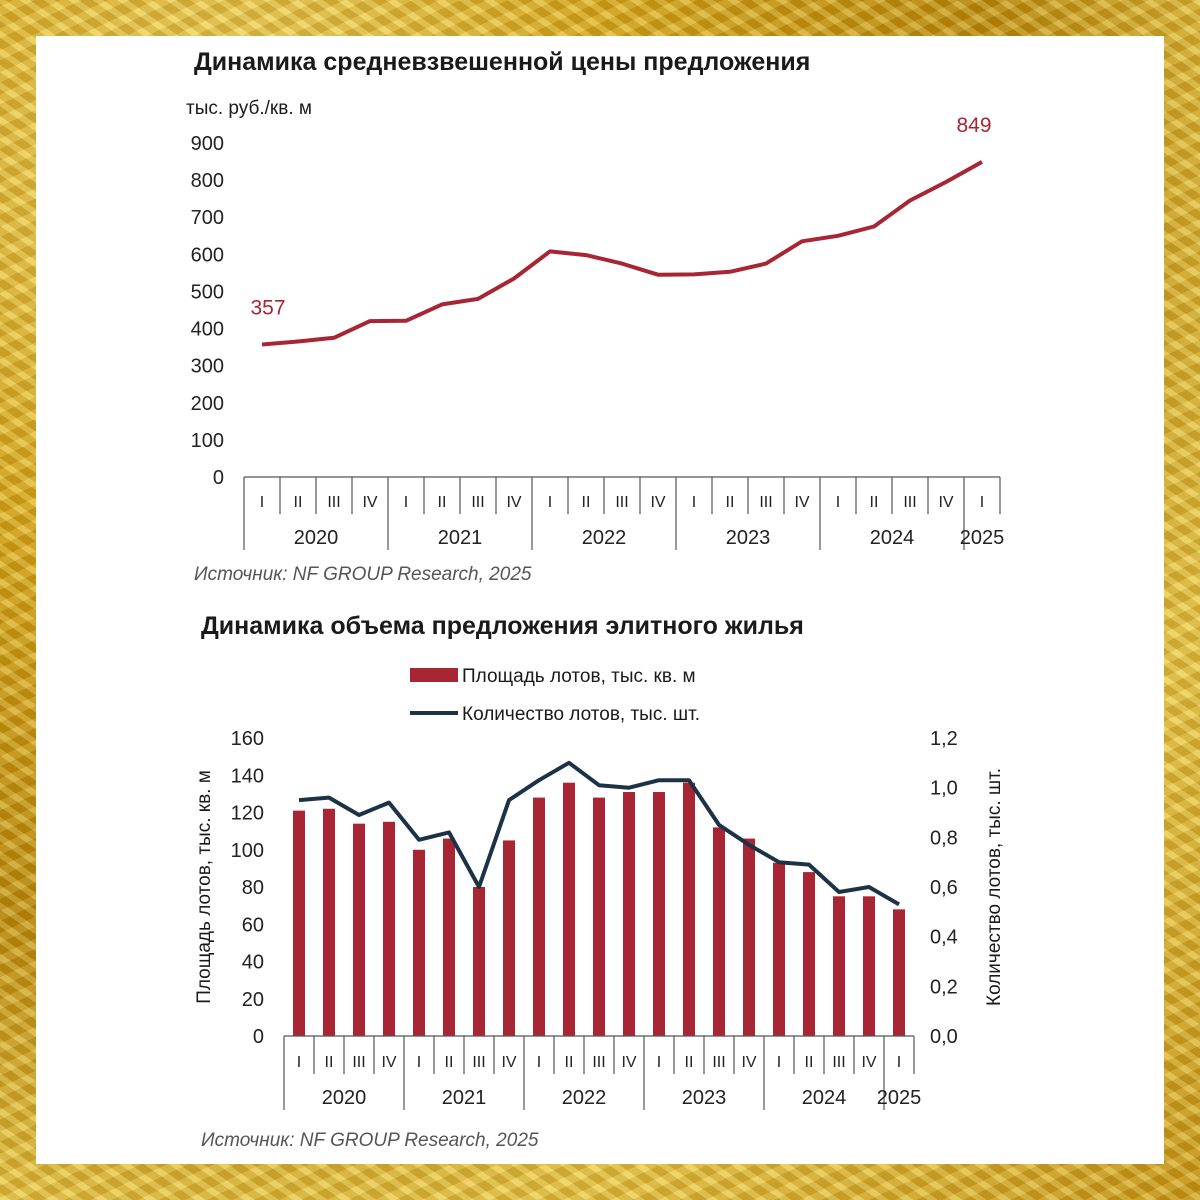 This screenshot has width=1200, height=1200. Describe the element at coordinates (207, 181) in the screenshot. I see `y-tick-label: 800` at that location.